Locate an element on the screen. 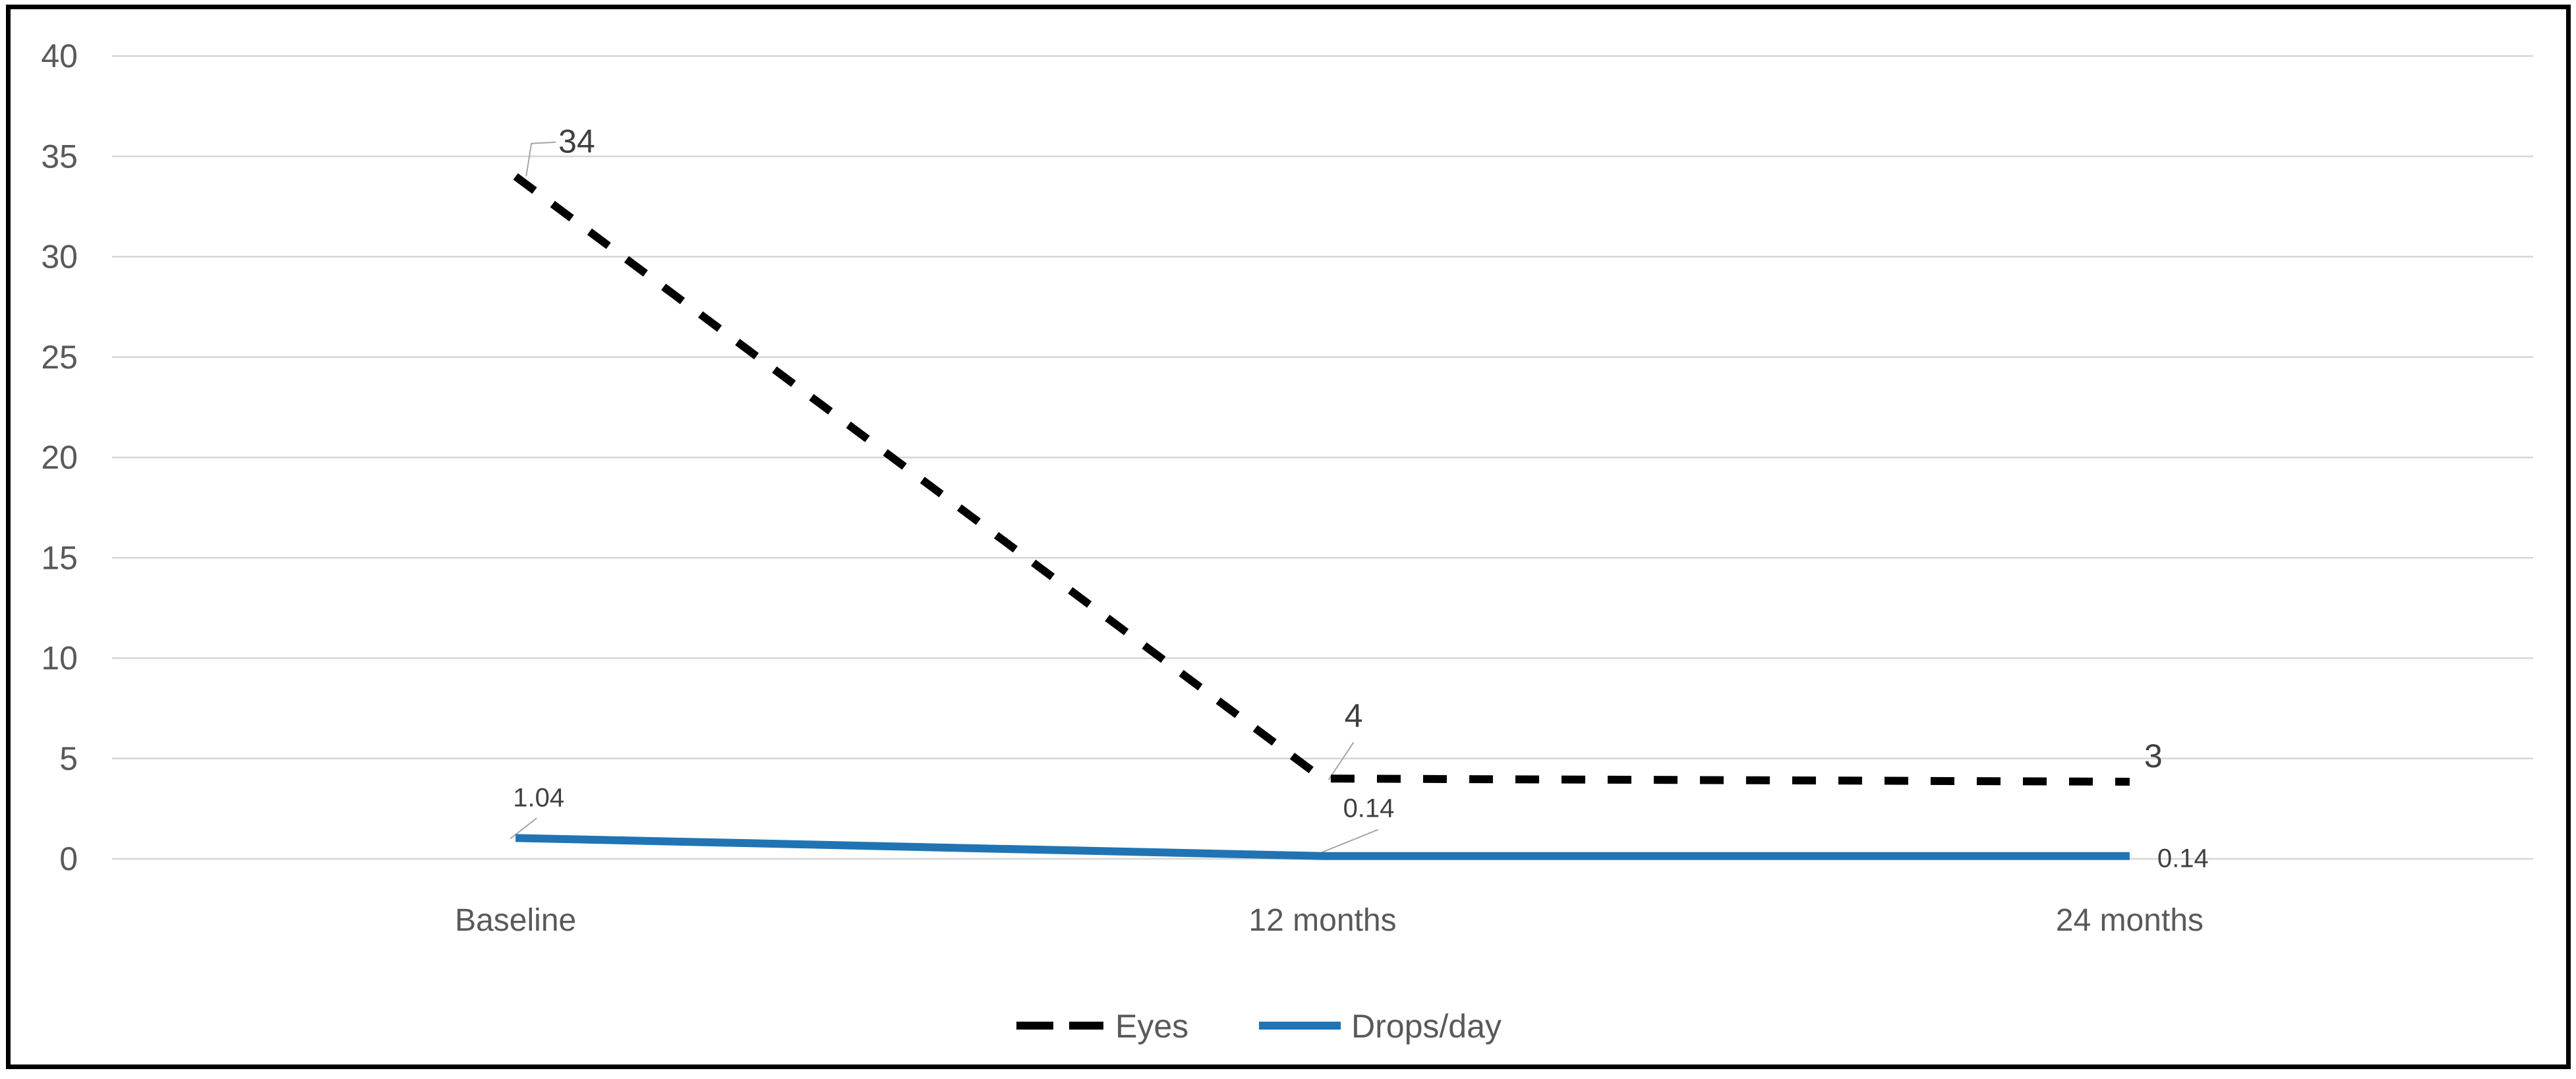  x-axis-label-24-months: 24 months is located at coordinates (2130, 920).